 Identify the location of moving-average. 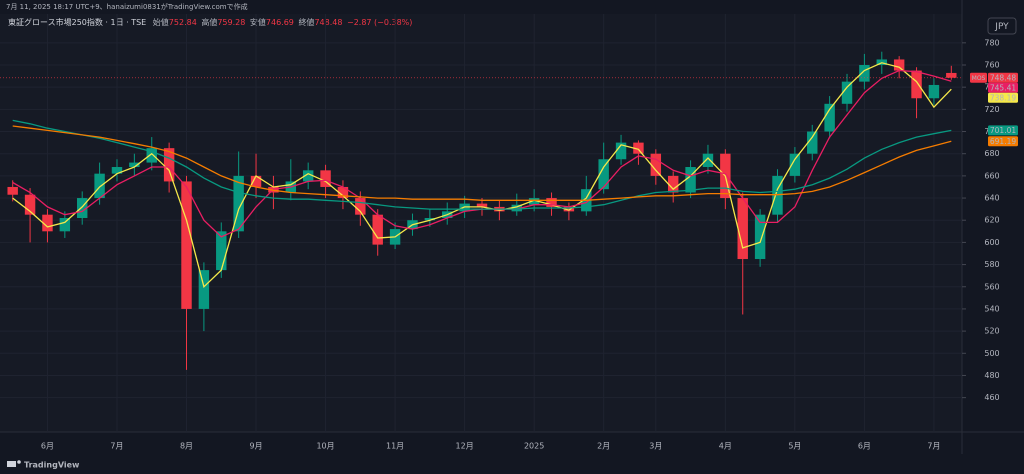
(482, 163).